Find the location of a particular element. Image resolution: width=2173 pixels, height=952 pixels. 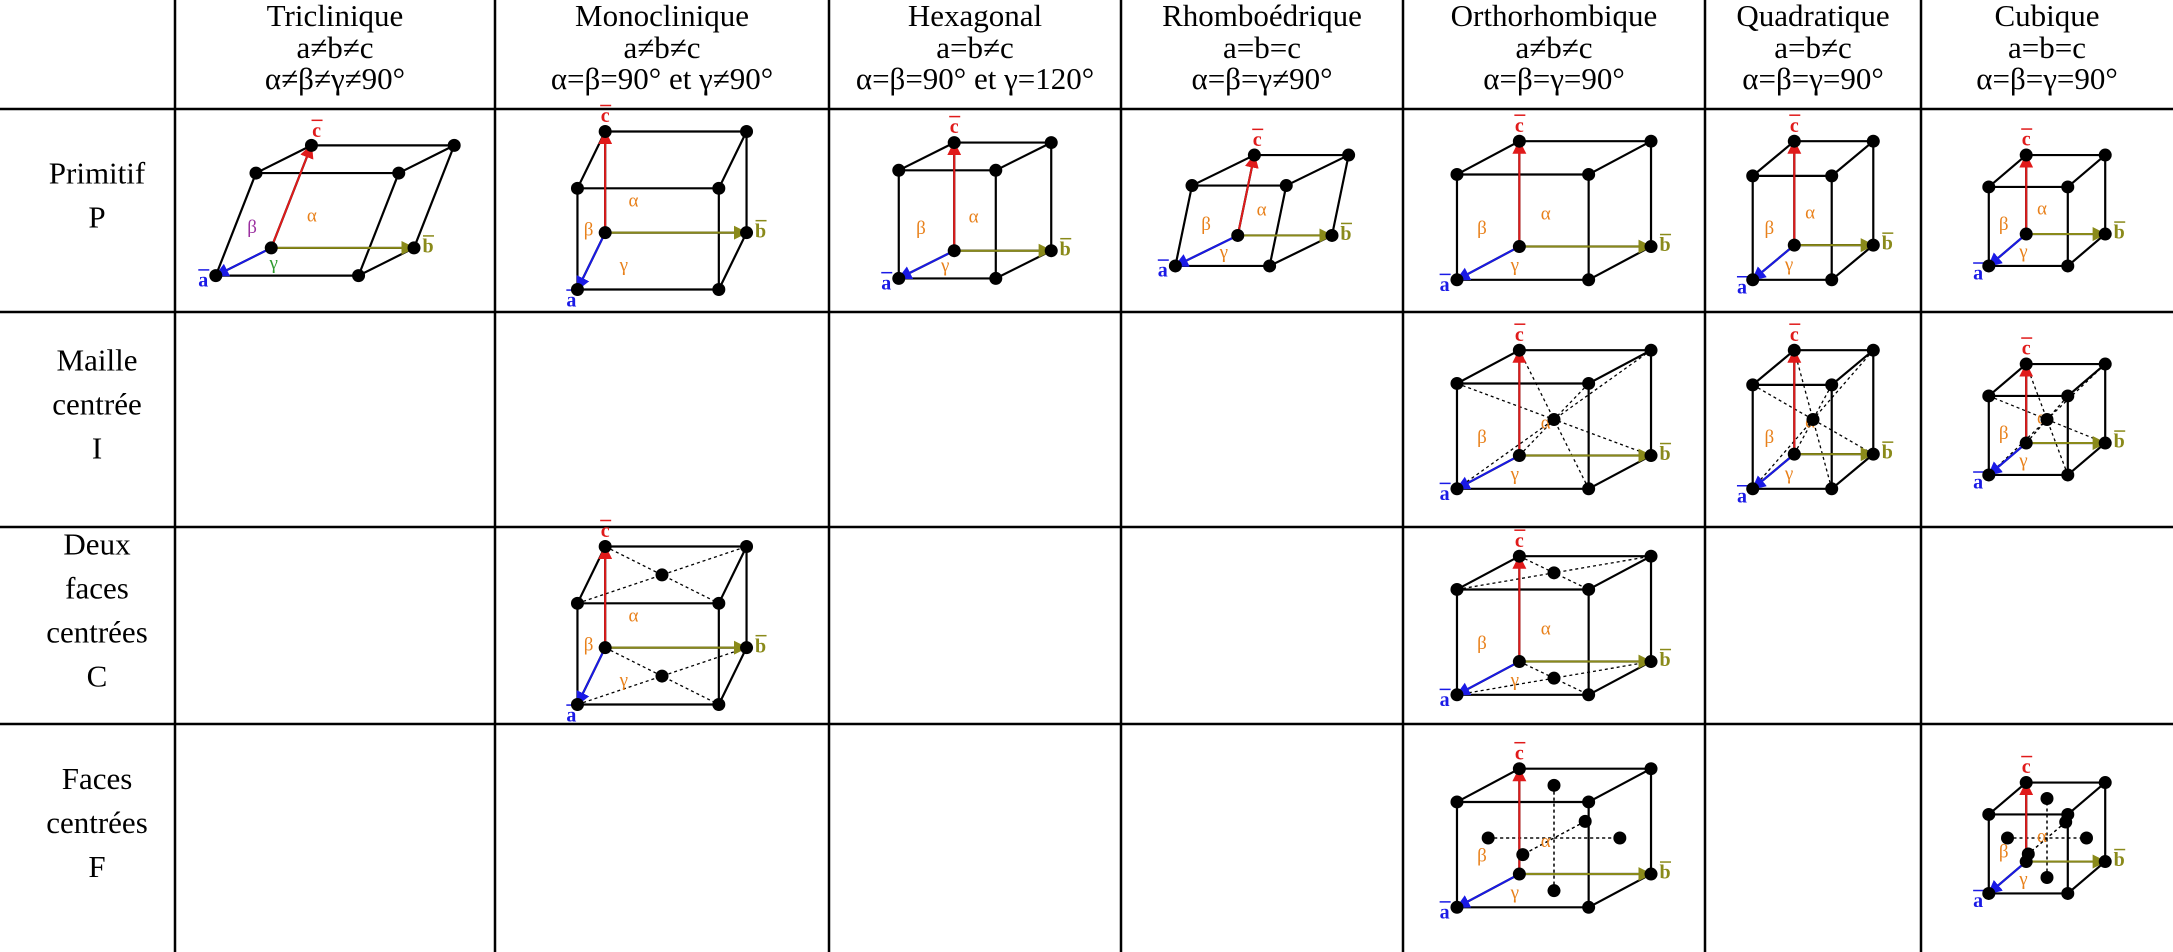

row-label: I is located at coordinates (97, 448).